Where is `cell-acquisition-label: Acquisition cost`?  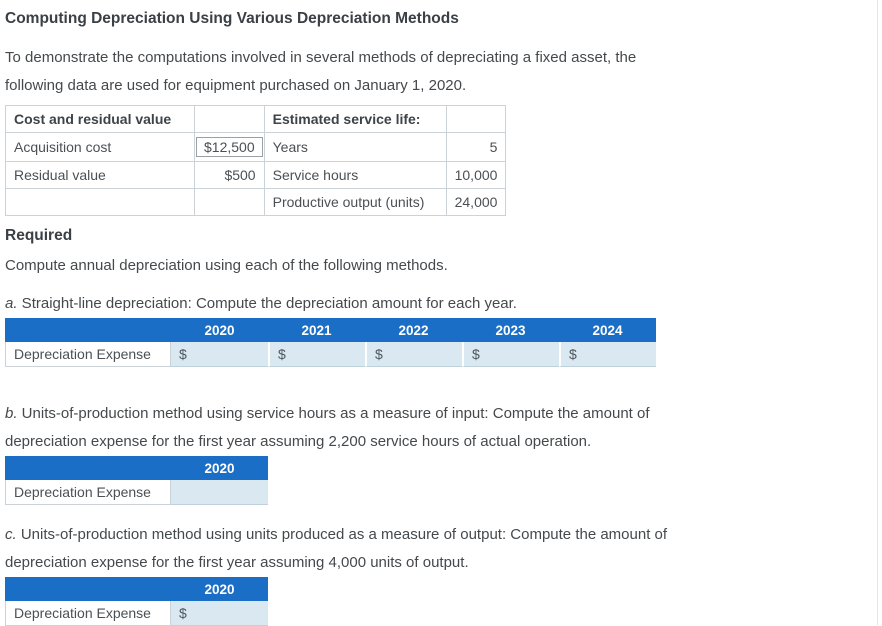
cell-acquisition-label: Acquisition cost is located at coordinates (100, 147).